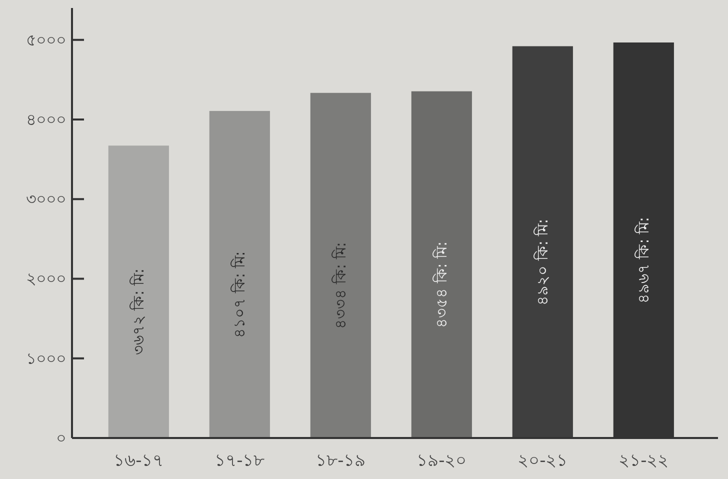 This screenshot has height=479, width=728. I want to click on y-tick-label: ৫০০০, so click(46, 40).